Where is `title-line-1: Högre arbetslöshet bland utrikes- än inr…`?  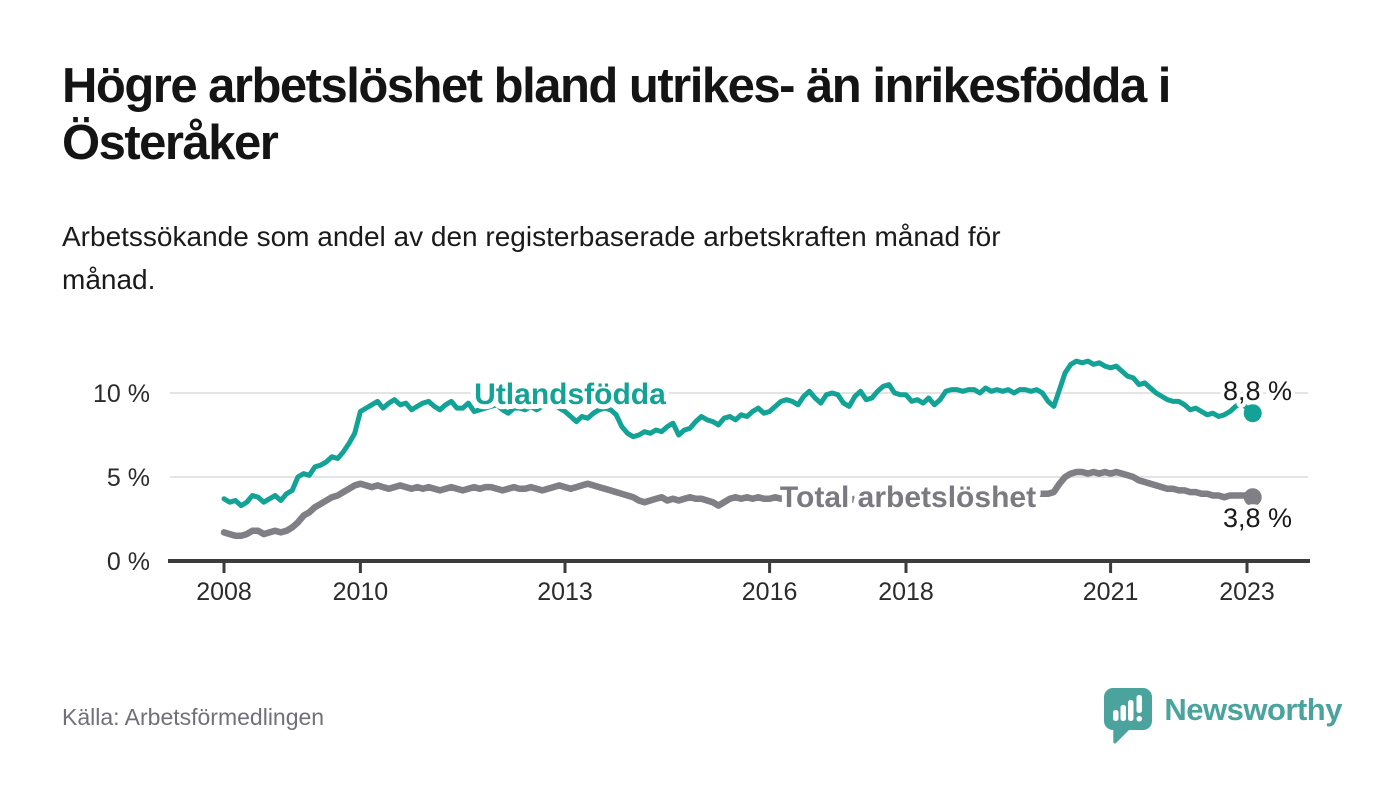 title-line-1: Högre arbetslöshet bland utrikes- än inr… is located at coordinates (616, 86).